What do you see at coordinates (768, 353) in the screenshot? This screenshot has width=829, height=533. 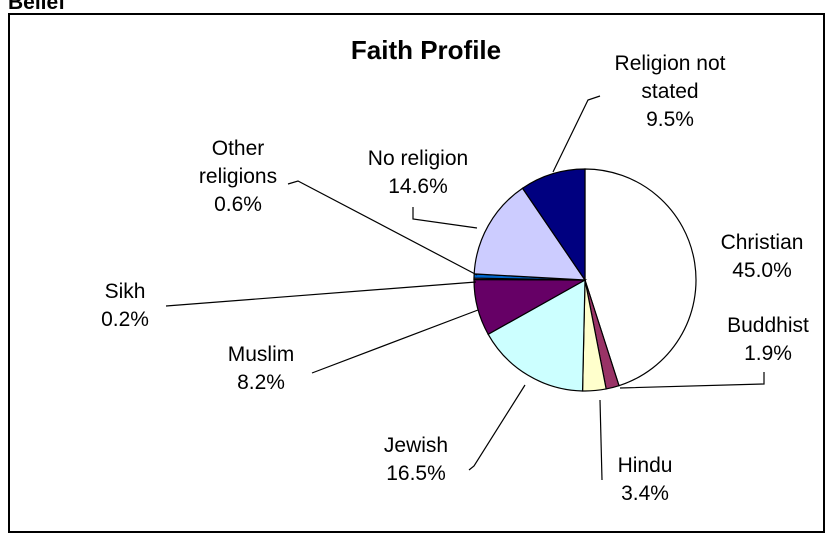 I see `slice-value-buddhist: 1.9%` at bounding box center [768, 353].